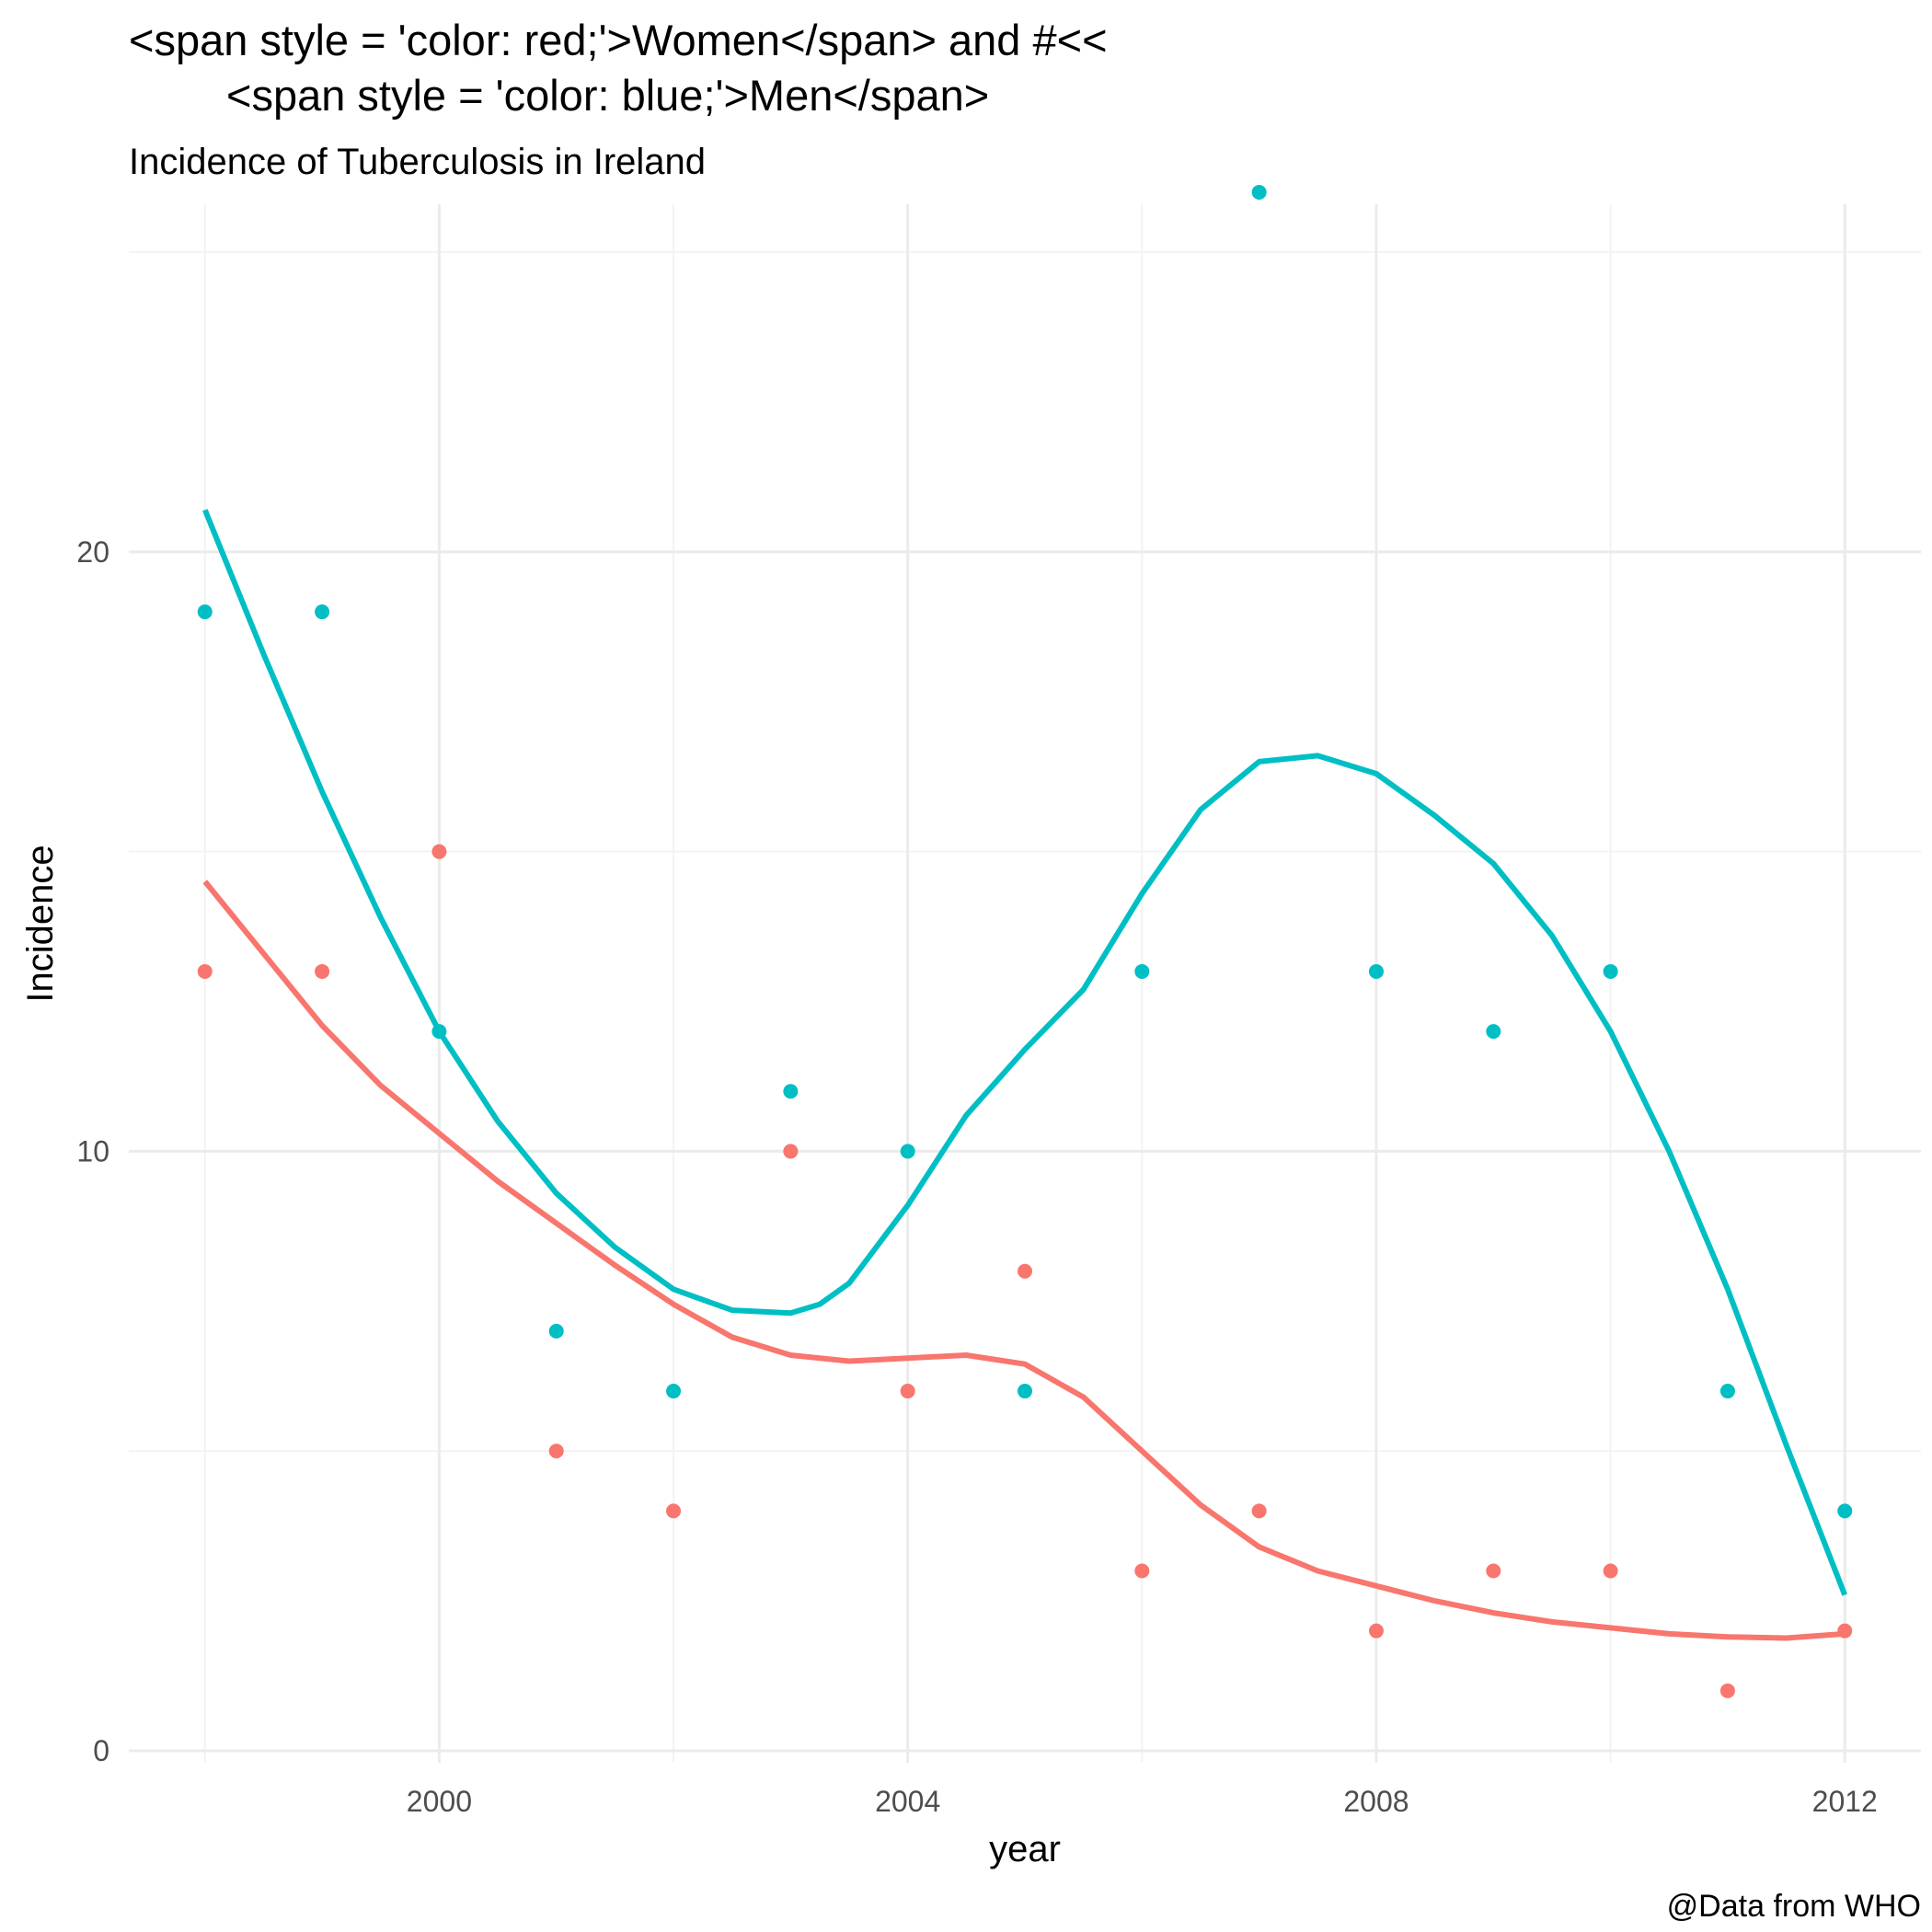 This screenshot has width=1932, height=1932. I want to click on chart-caption: @Data from WHO, so click(1794, 1906).